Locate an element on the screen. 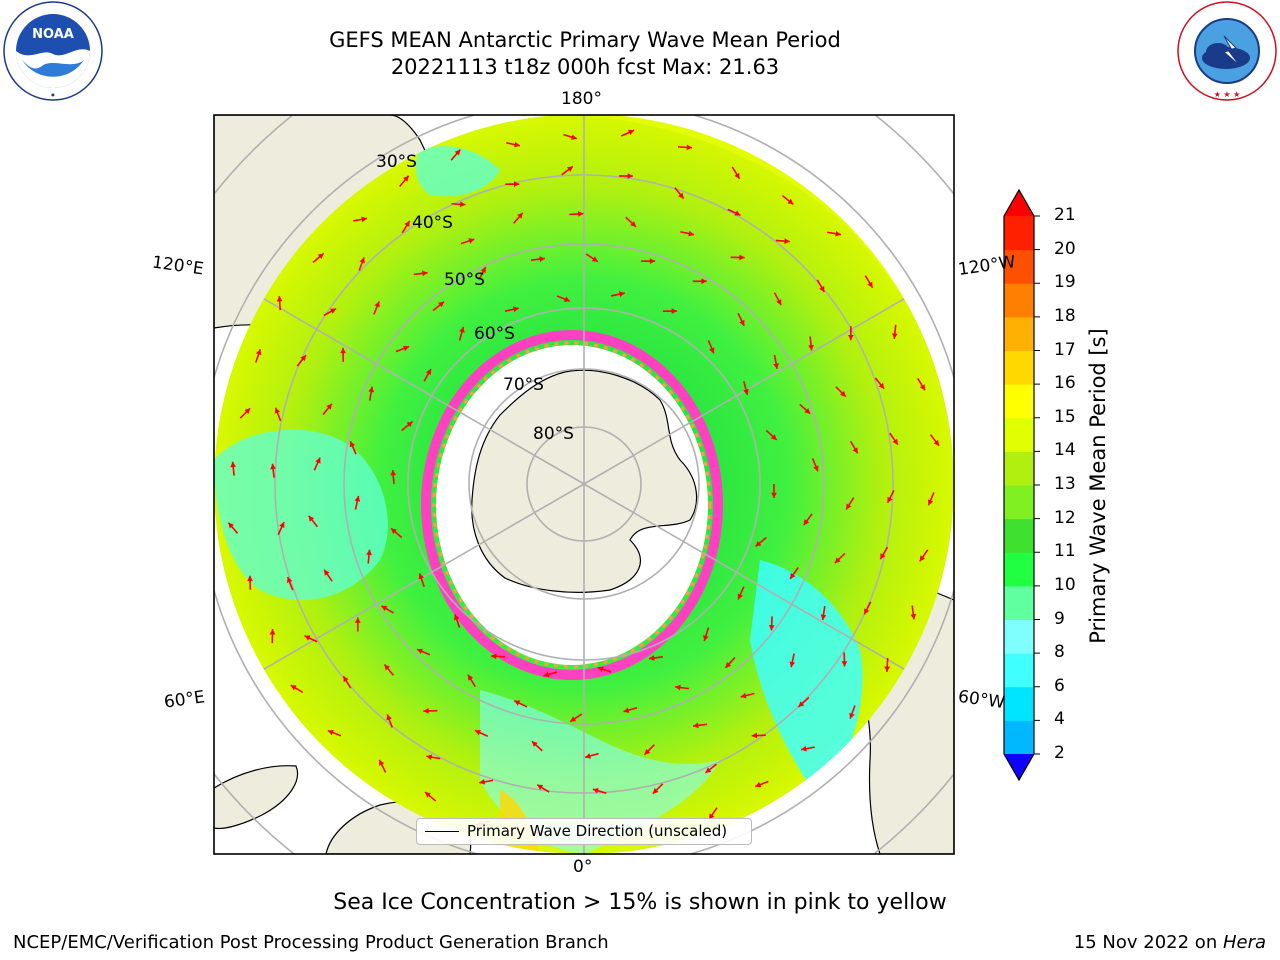  colorbar-tick-label: 8 is located at coordinates (1059, 652).